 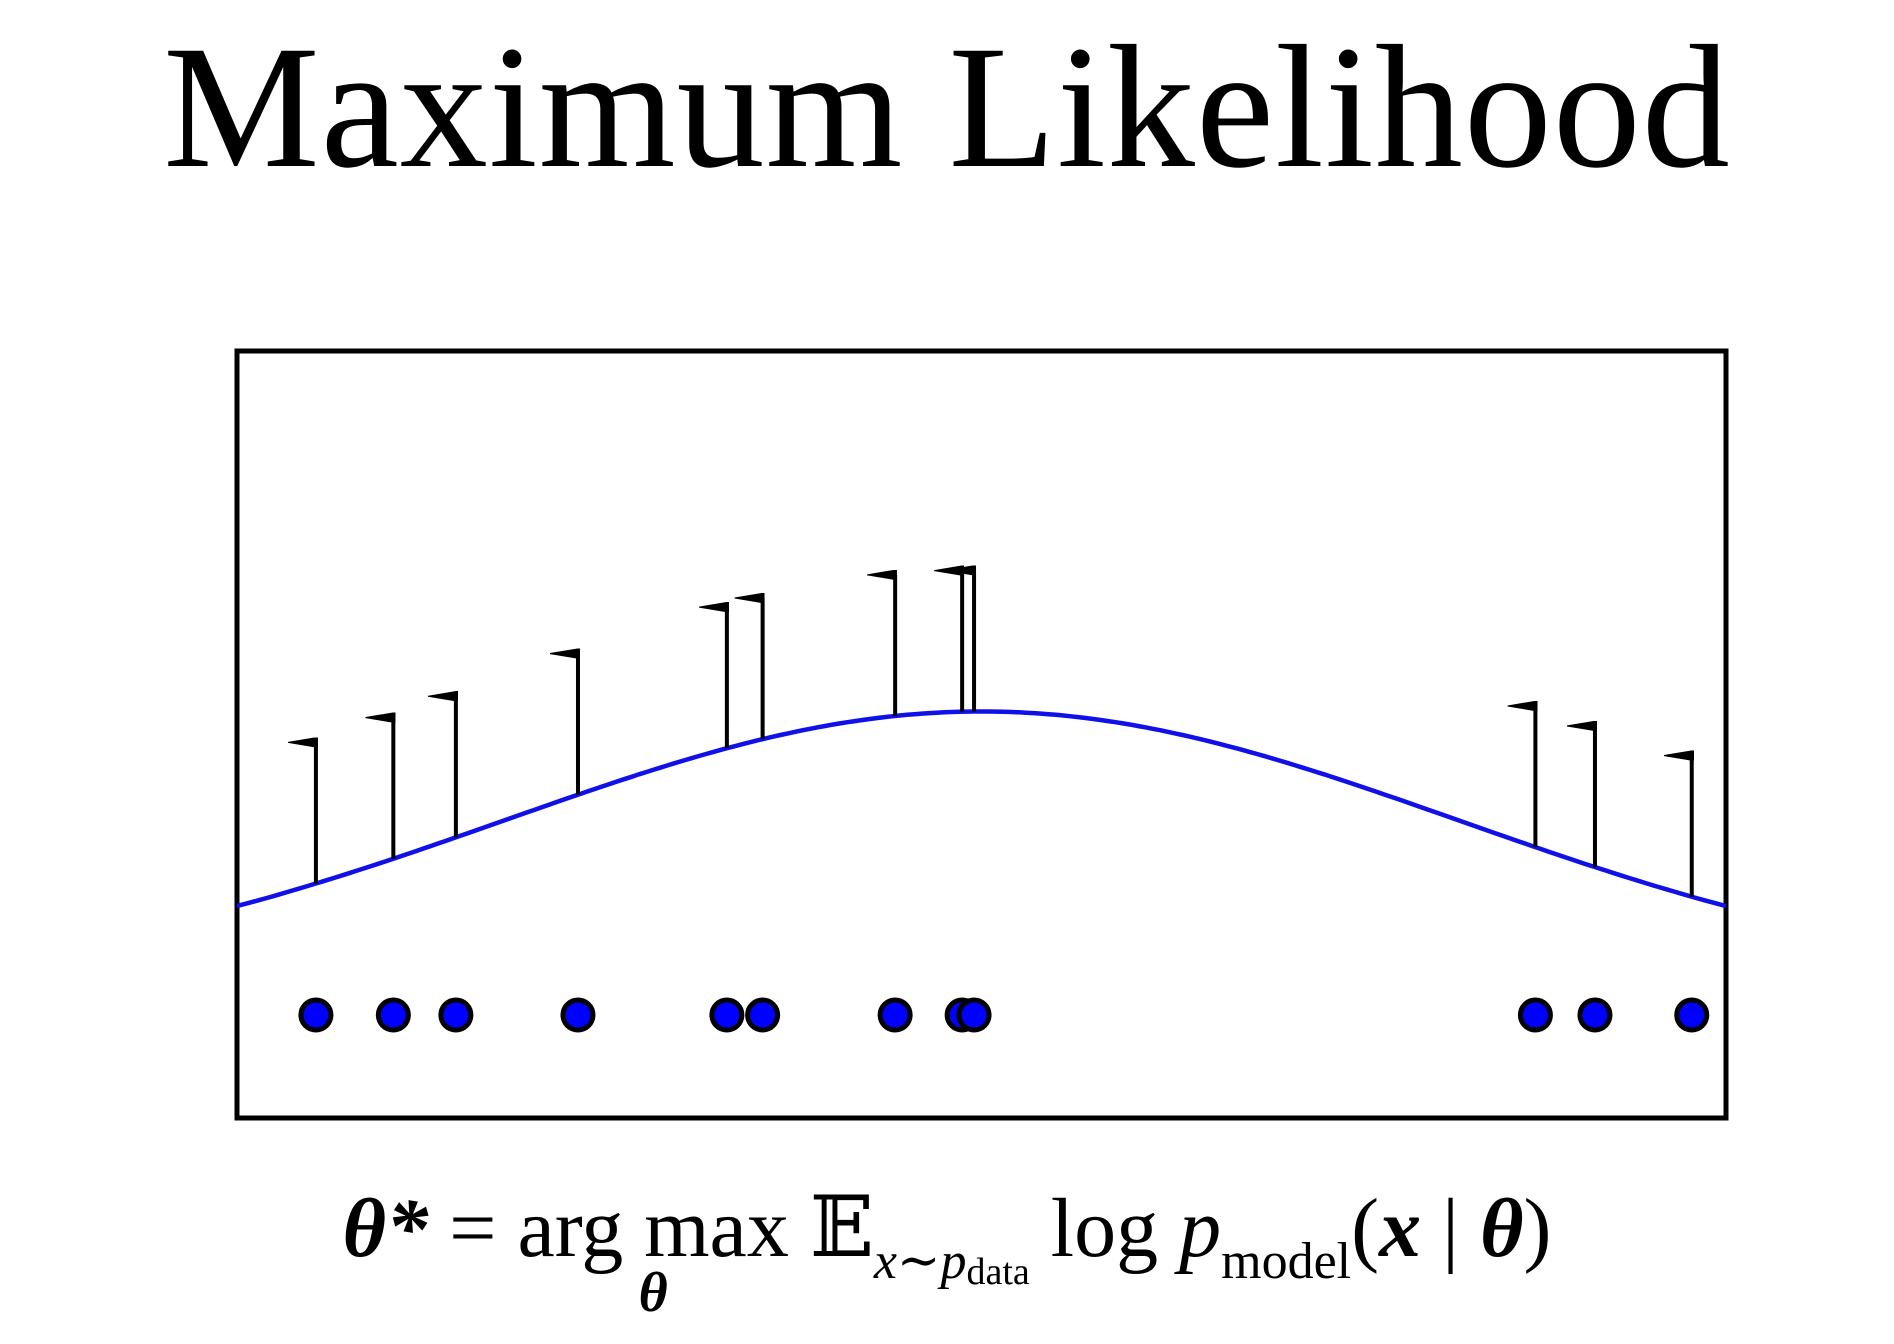 What do you see at coordinates (947, 107) in the screenshot?
I see `page-title: Maximum Likelihood` at bounding box center [947, 107].